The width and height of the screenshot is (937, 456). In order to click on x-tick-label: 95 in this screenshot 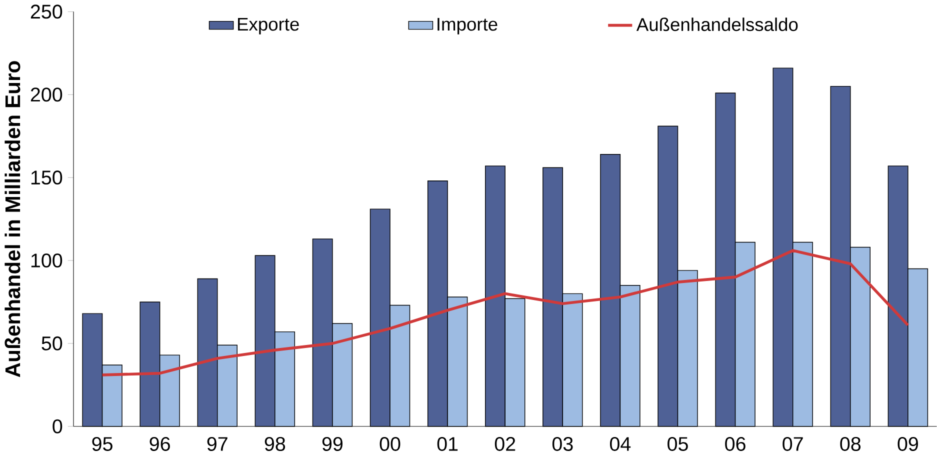, I will do `click(102, 444)`.